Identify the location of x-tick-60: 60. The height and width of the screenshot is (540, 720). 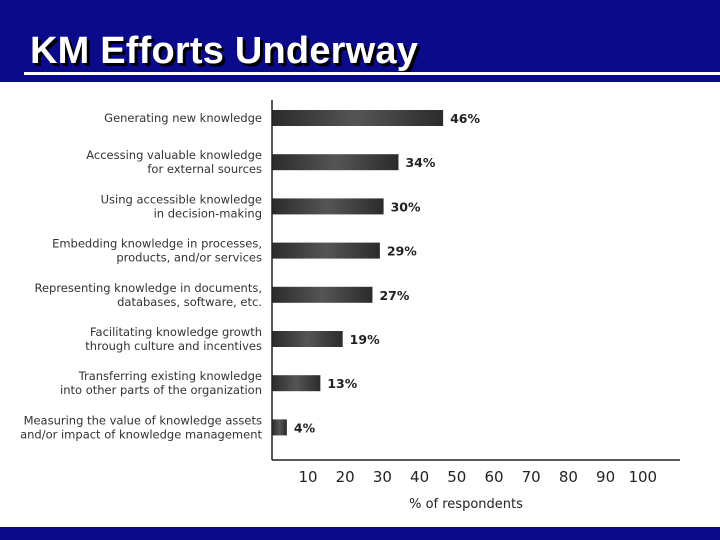
(493, 477).